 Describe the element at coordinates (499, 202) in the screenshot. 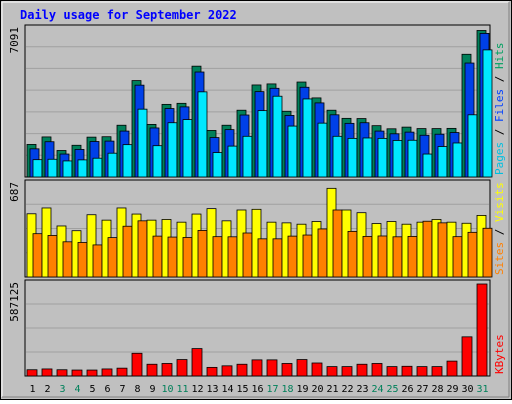

I see `legend-entry-visits: Visits` at that location.